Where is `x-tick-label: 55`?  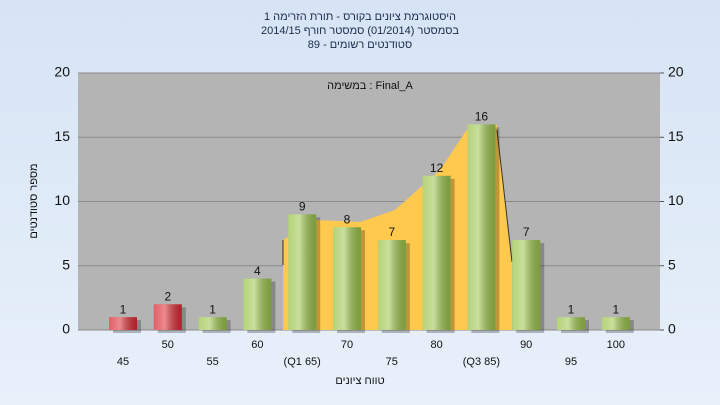 x-tick-label: 55 is located at coordinates (212, 362).